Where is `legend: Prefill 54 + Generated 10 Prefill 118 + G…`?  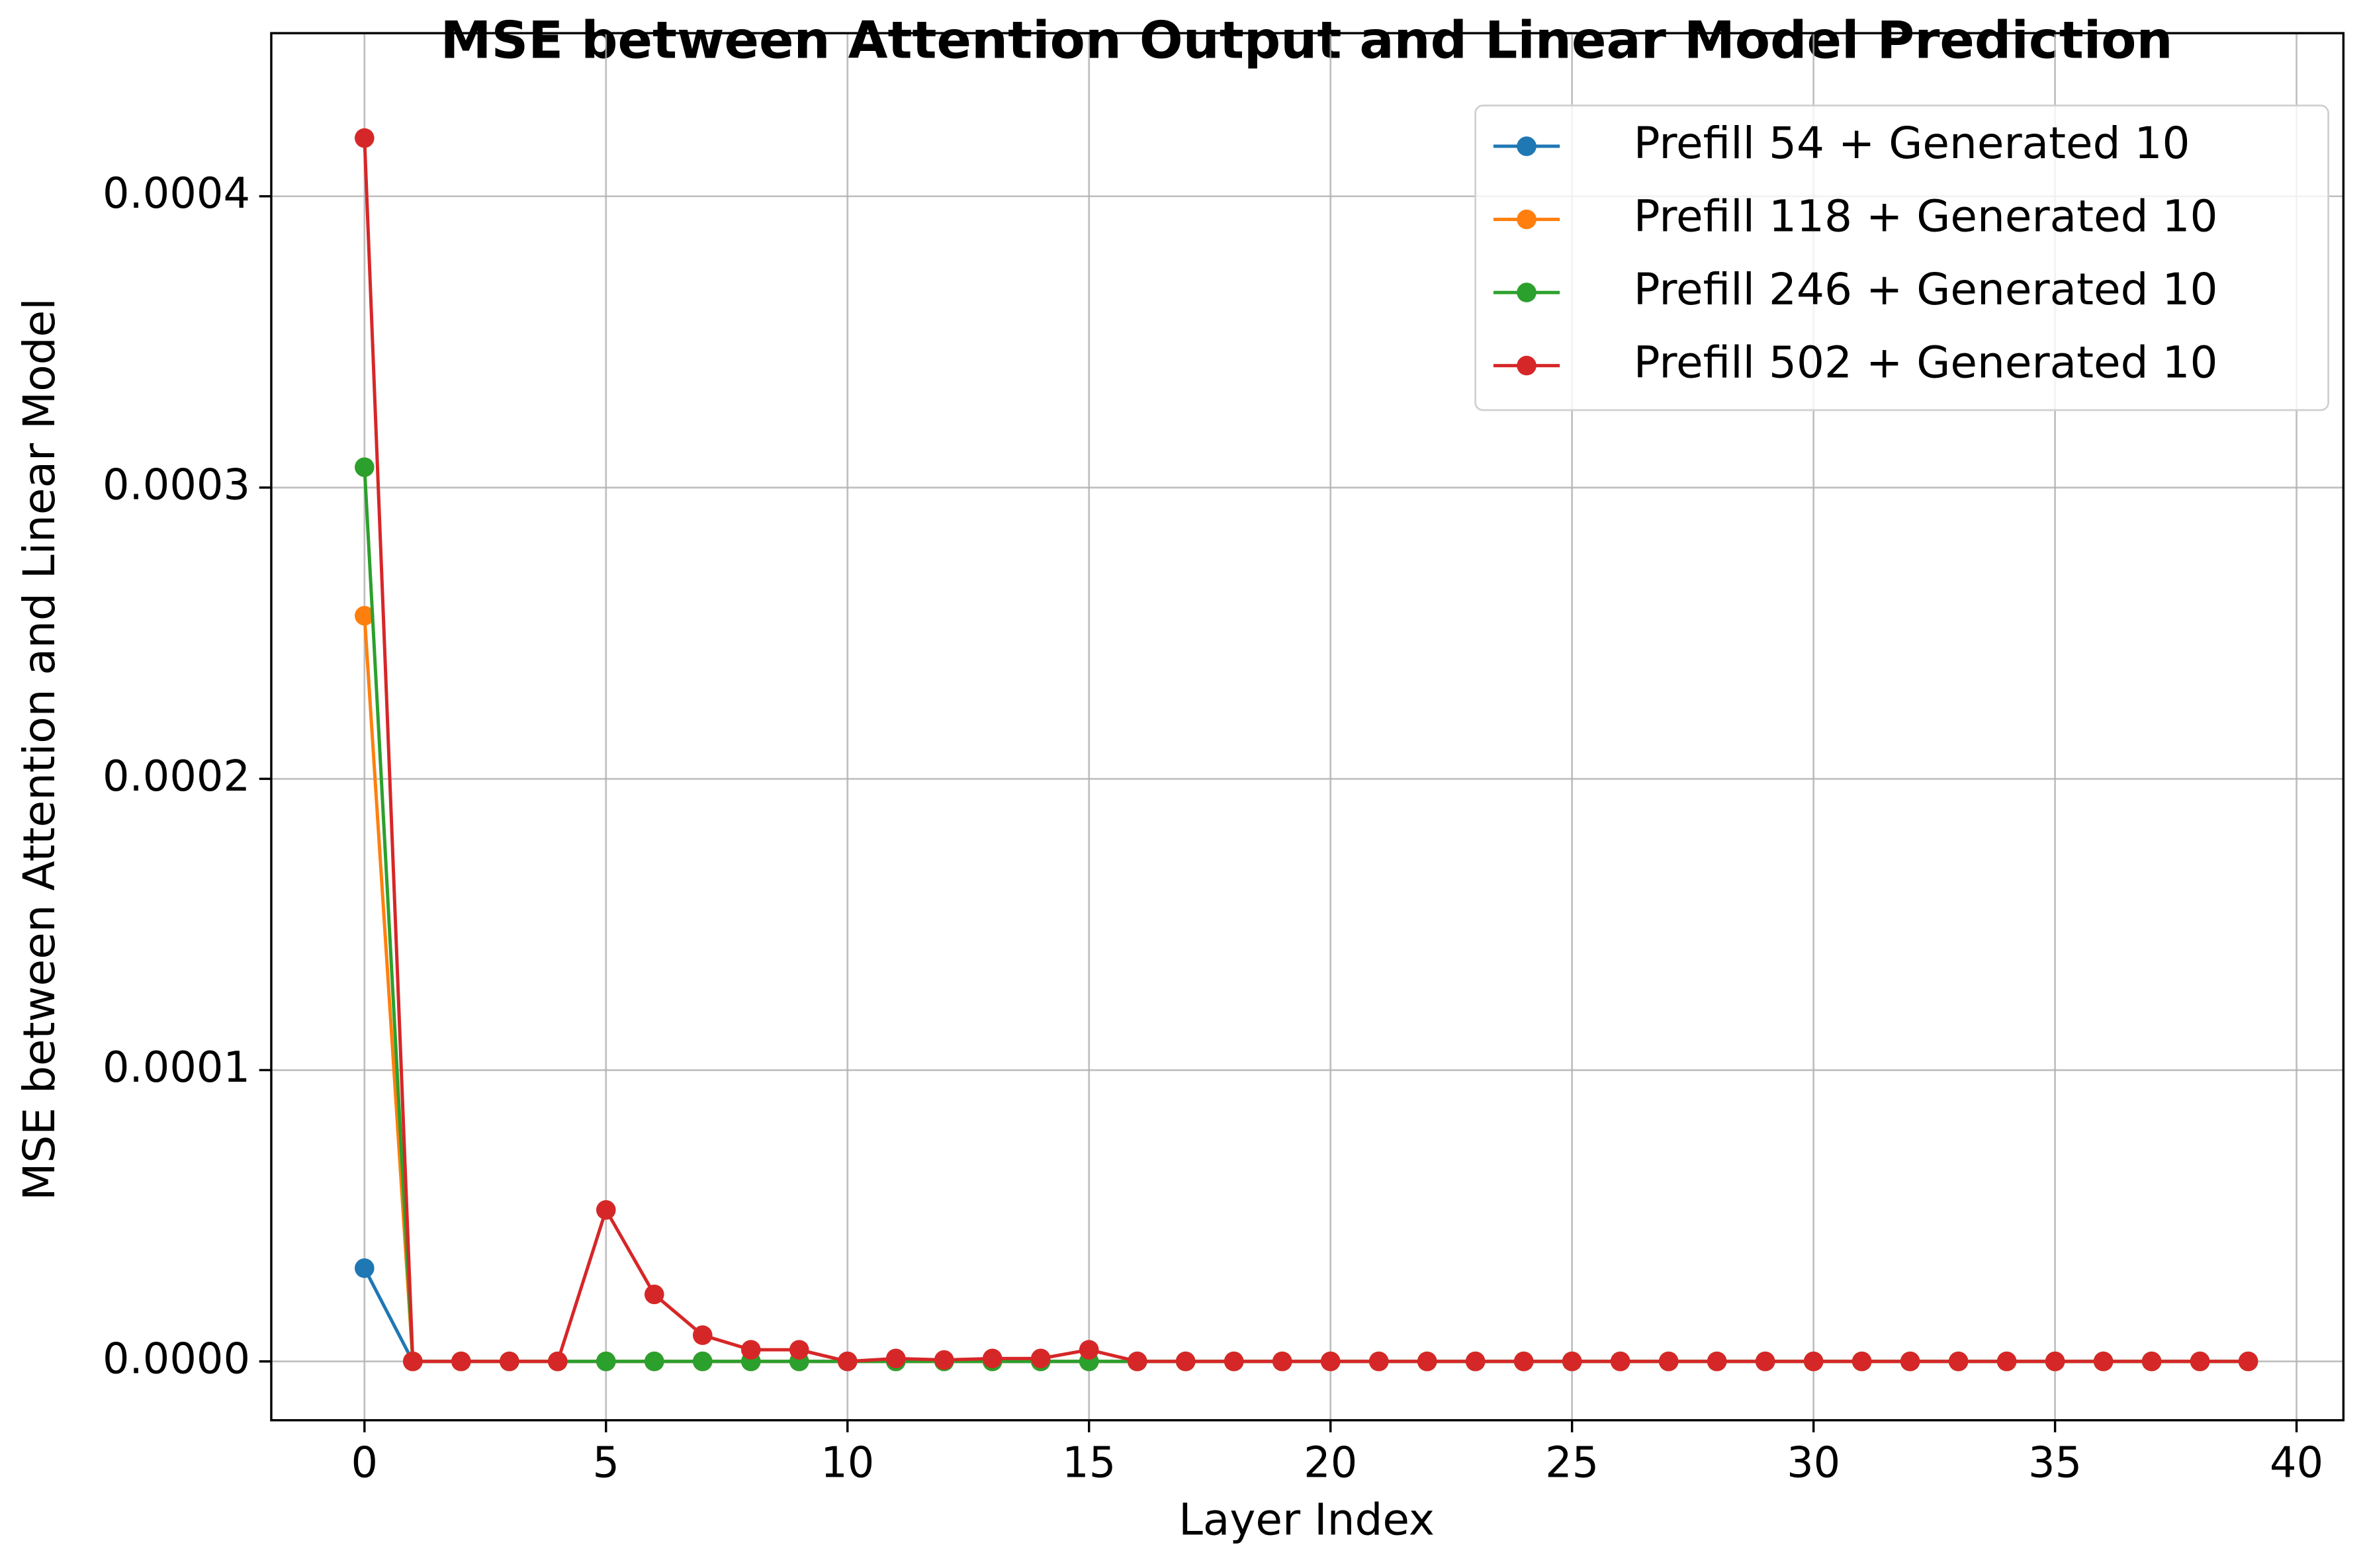
legend: Prefill 54 + Generated 10 Prefill 118 + G… is located at coordinates (1901, 258).